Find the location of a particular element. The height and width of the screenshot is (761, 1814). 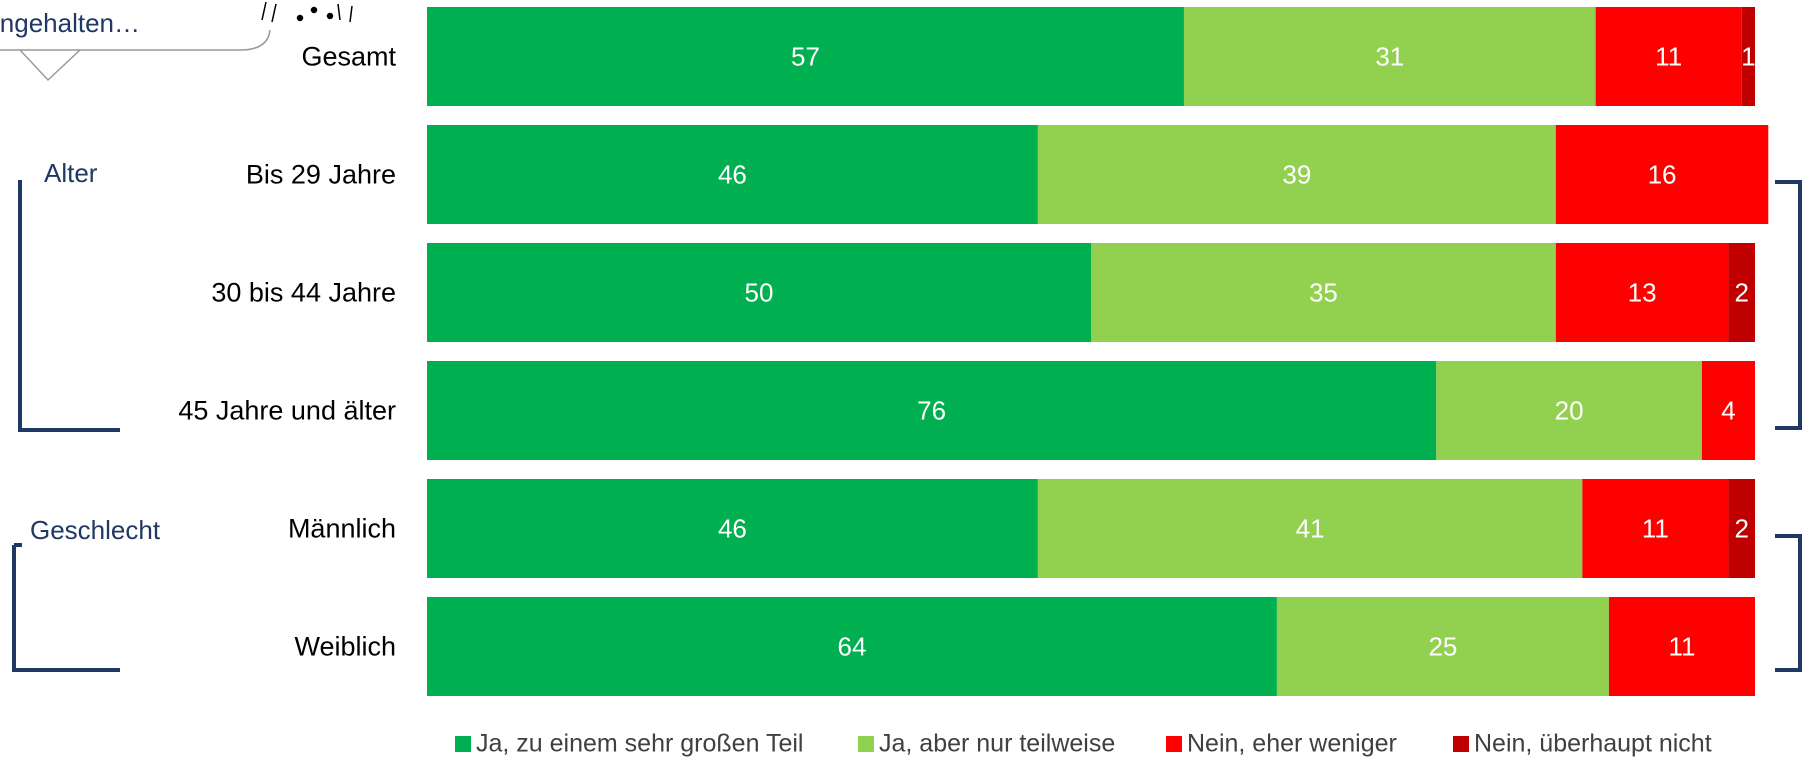

value-label: 25 is located at coordinates (1442, 646).